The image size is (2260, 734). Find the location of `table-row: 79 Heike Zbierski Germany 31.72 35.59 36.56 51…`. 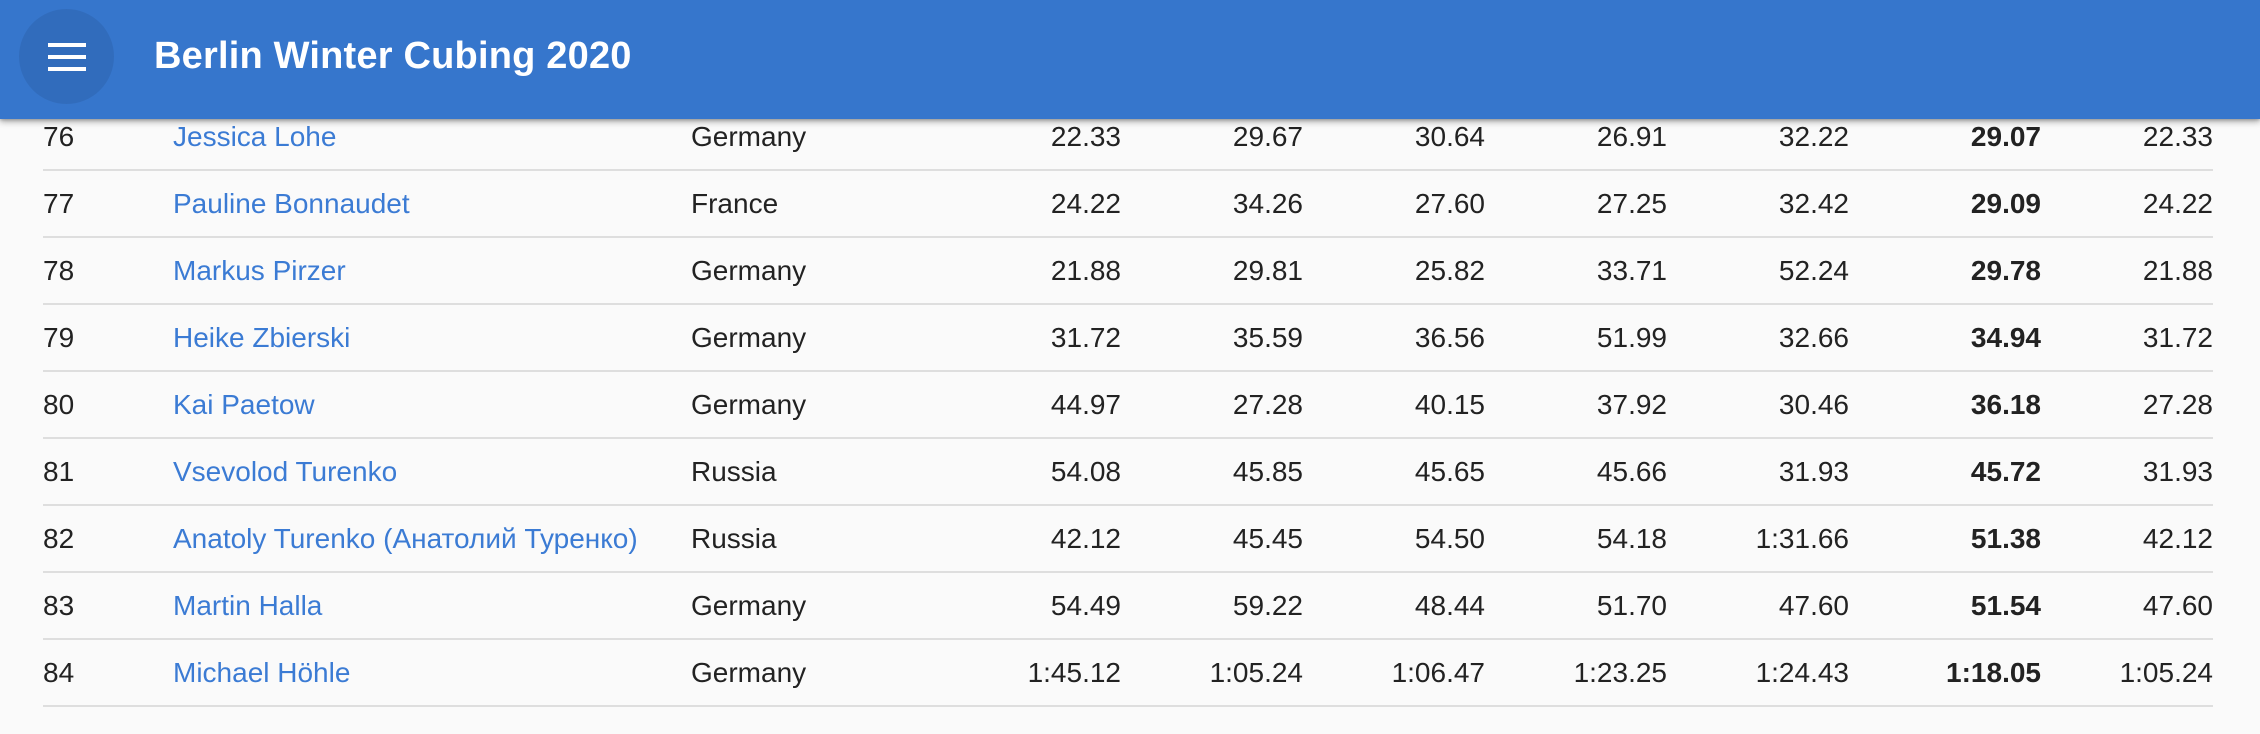

table-row: 79 Heike Zbierski Germany 31.72 35.59 36.56 51… is located at coordinates (1128, 338).